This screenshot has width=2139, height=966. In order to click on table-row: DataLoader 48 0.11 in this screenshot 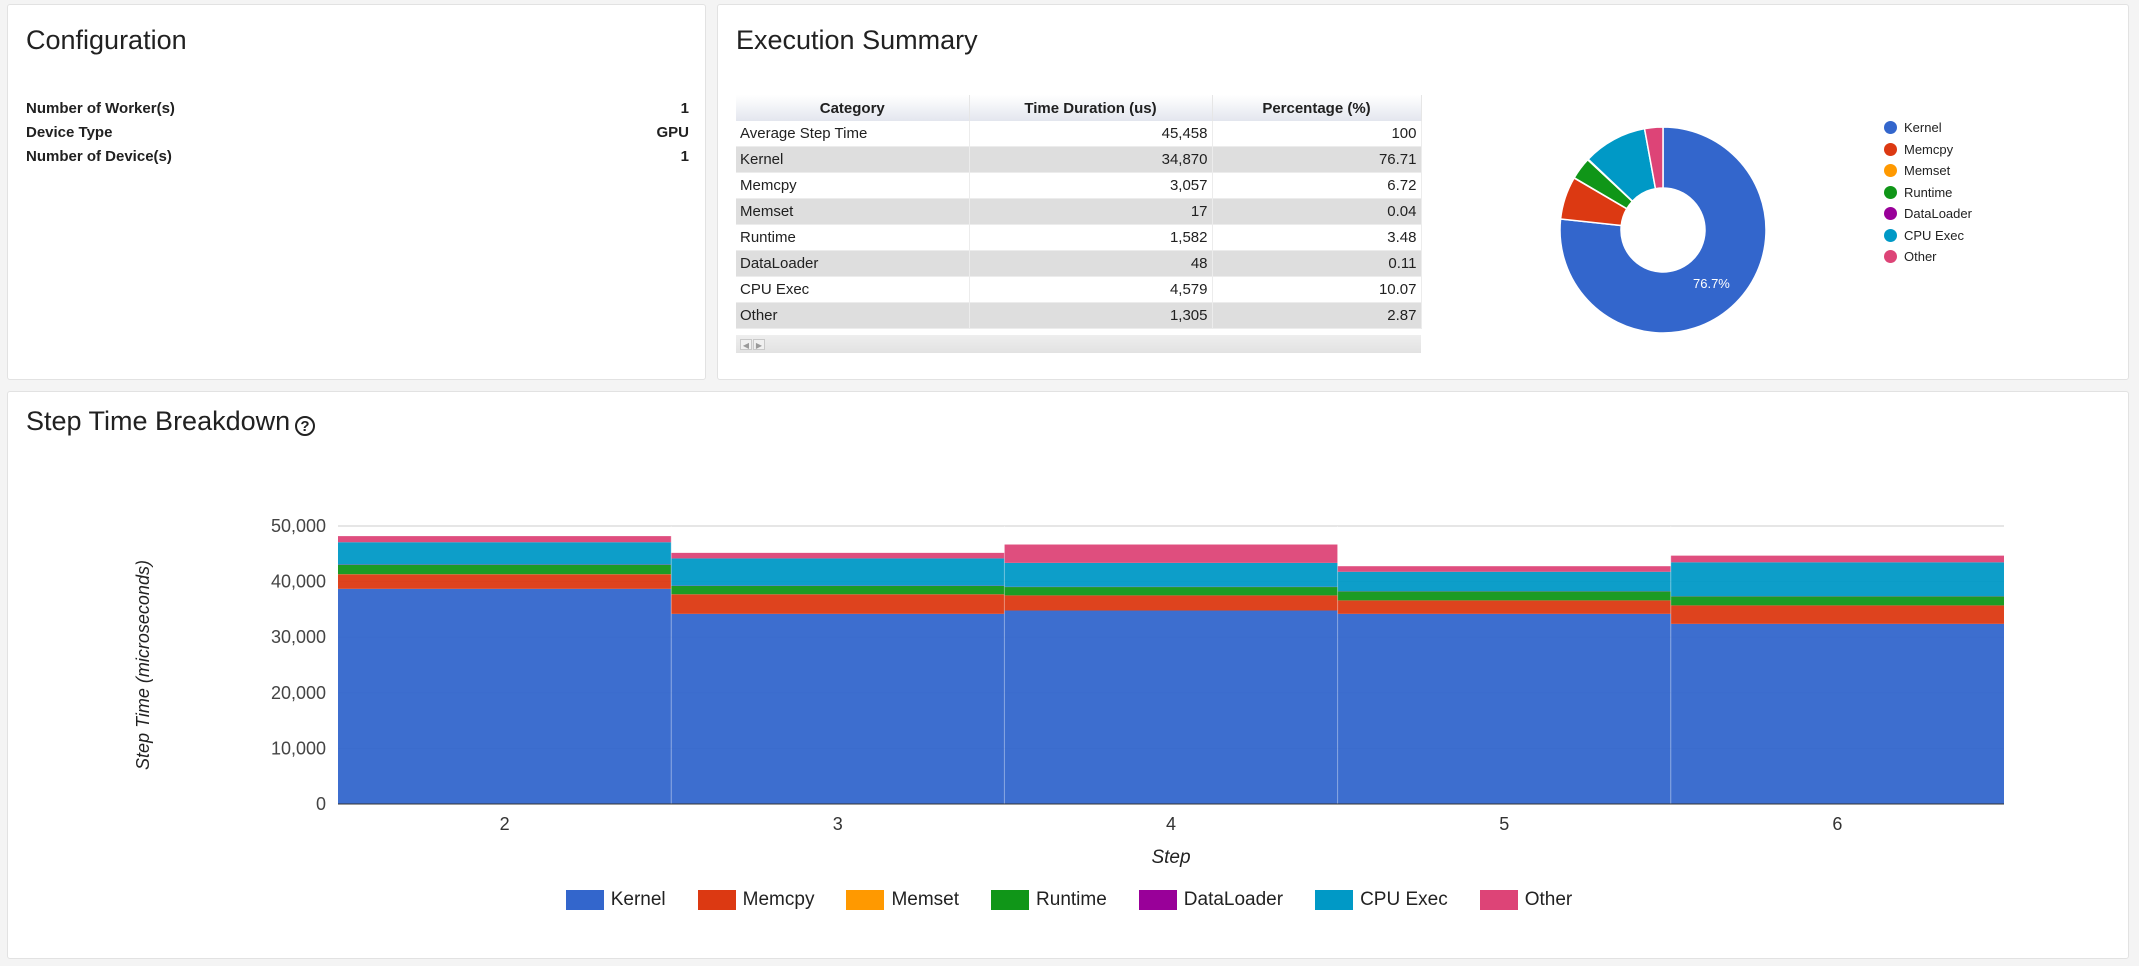, I will do `click(1079, 263)`.